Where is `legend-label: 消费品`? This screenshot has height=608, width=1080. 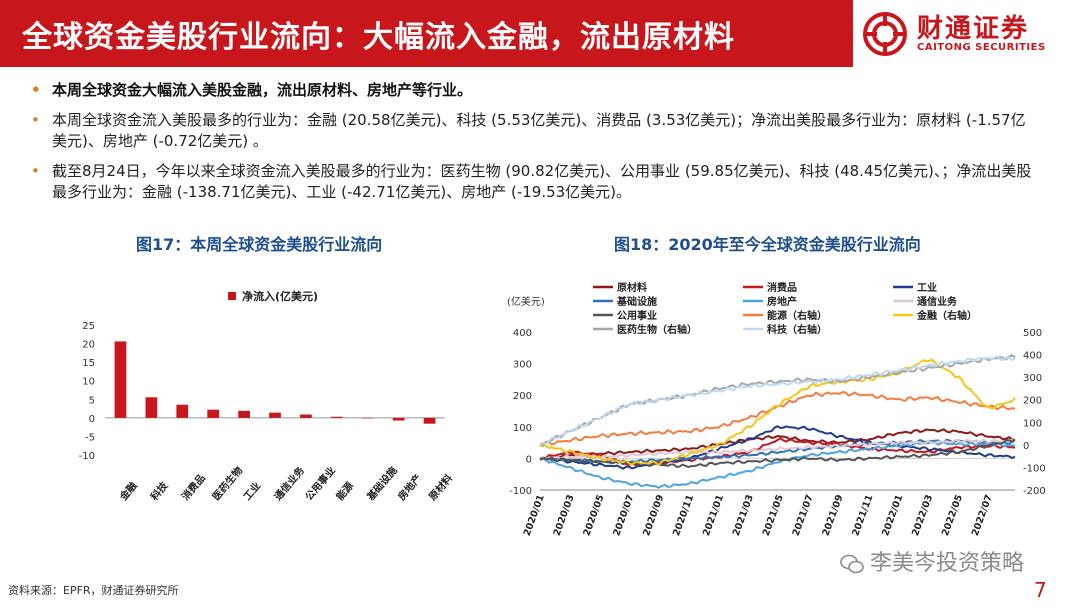 legend-label: 消费品 is located at coordinates (782, 287).